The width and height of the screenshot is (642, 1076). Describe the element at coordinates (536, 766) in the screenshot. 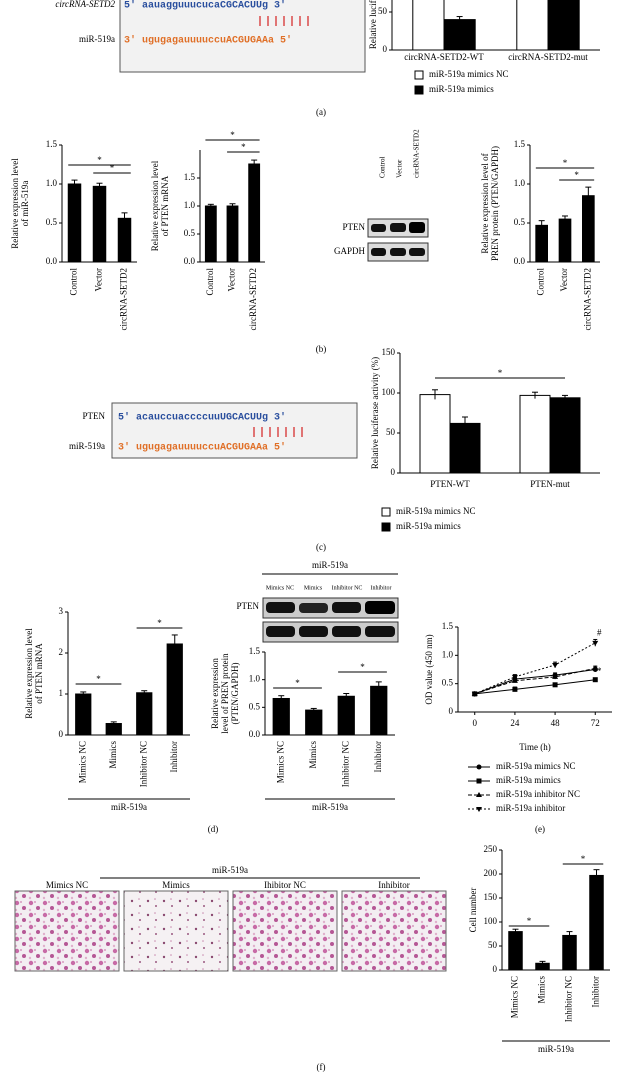

I see `legend-label: miR-519a mimics NC` at that location.